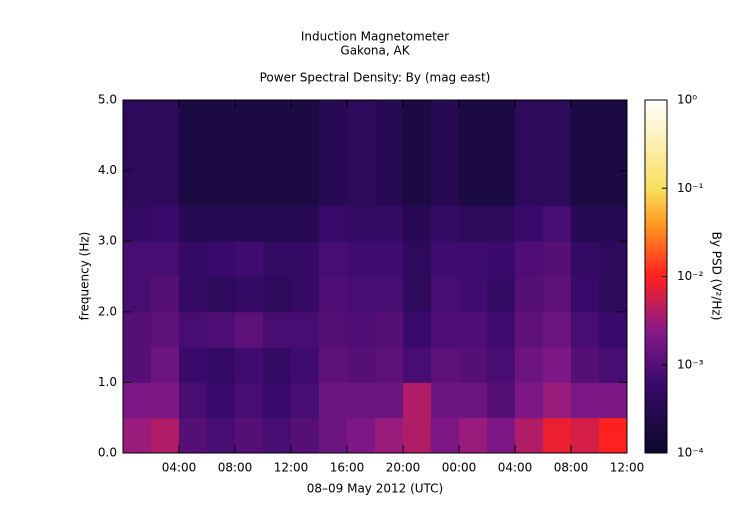  Describe the element at coordinates (107, 170) in the screenshot. I see `y-tick-label: 4.0` at that location.